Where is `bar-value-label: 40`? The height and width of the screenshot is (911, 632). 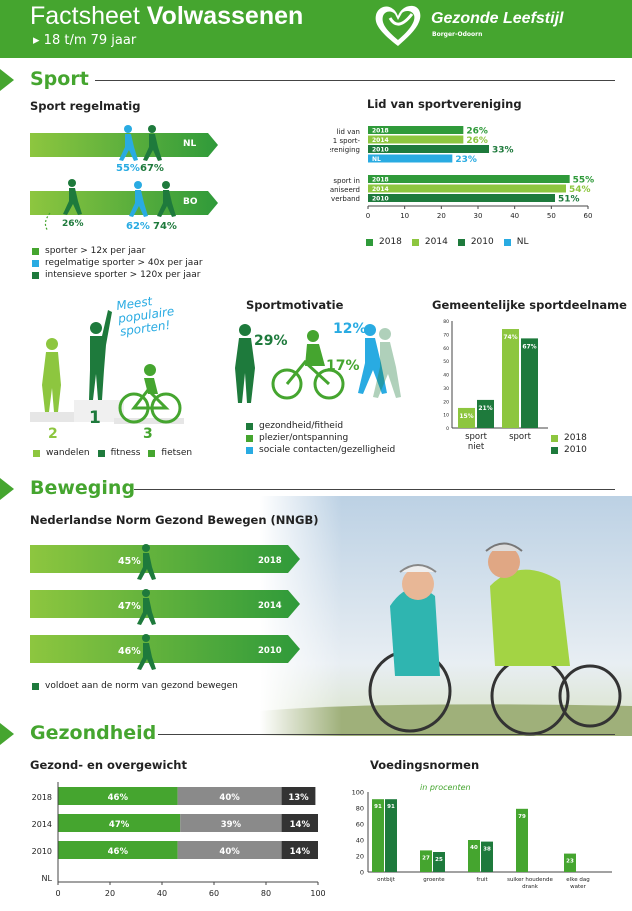
bar-value-label: 40 is located at coordinates (474, 848).